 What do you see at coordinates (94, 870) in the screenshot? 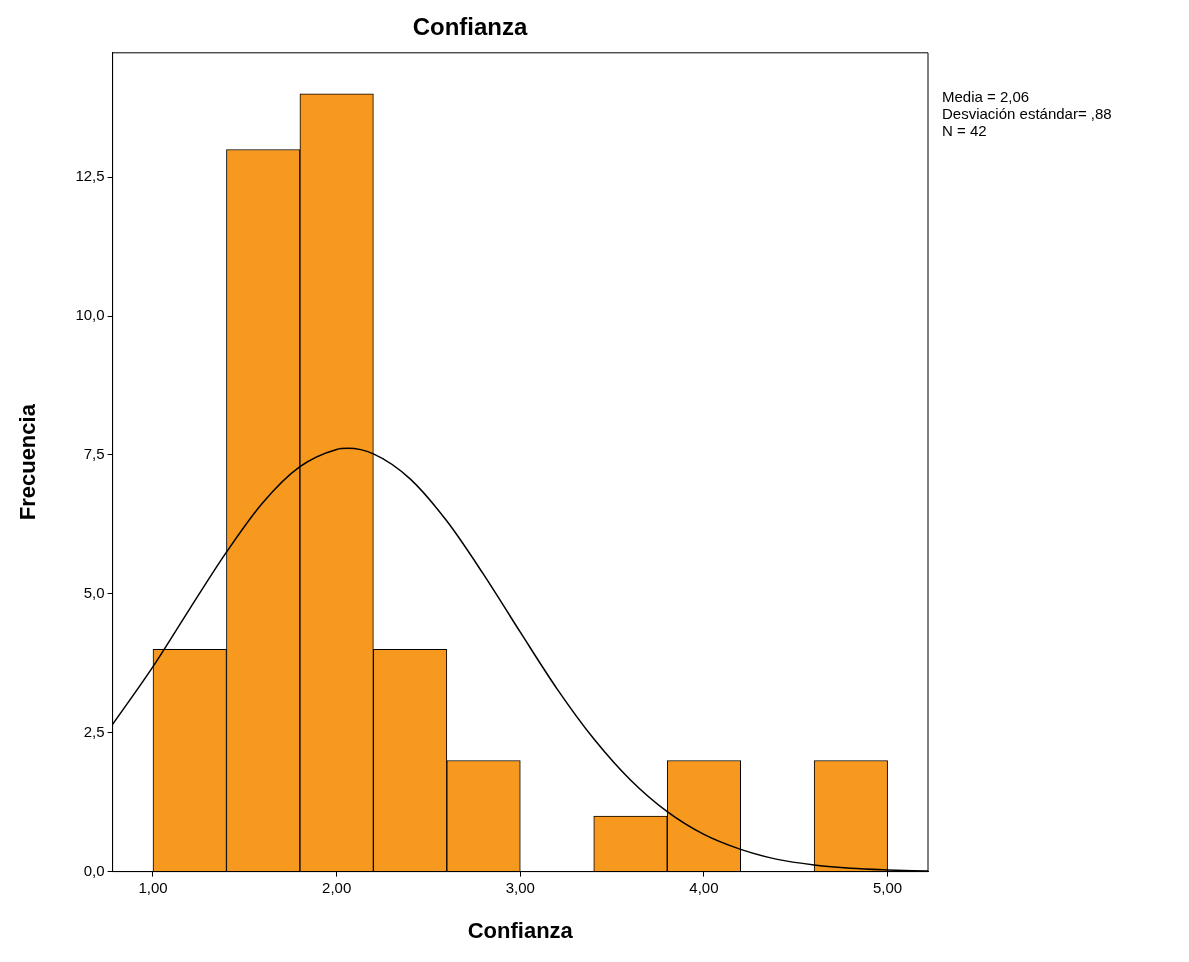
I see `y-tick-label: 0,0` at bounding box center [94, 870].